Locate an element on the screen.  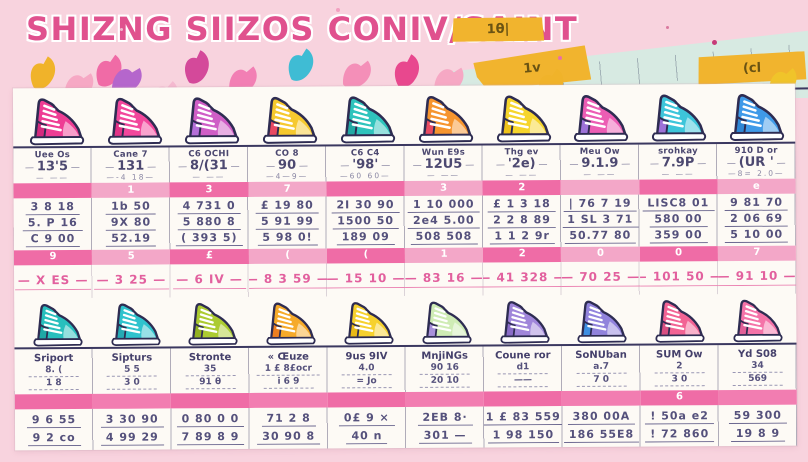
size-cell: Uee Os13'5— —— is located at coordinates (52, 165).